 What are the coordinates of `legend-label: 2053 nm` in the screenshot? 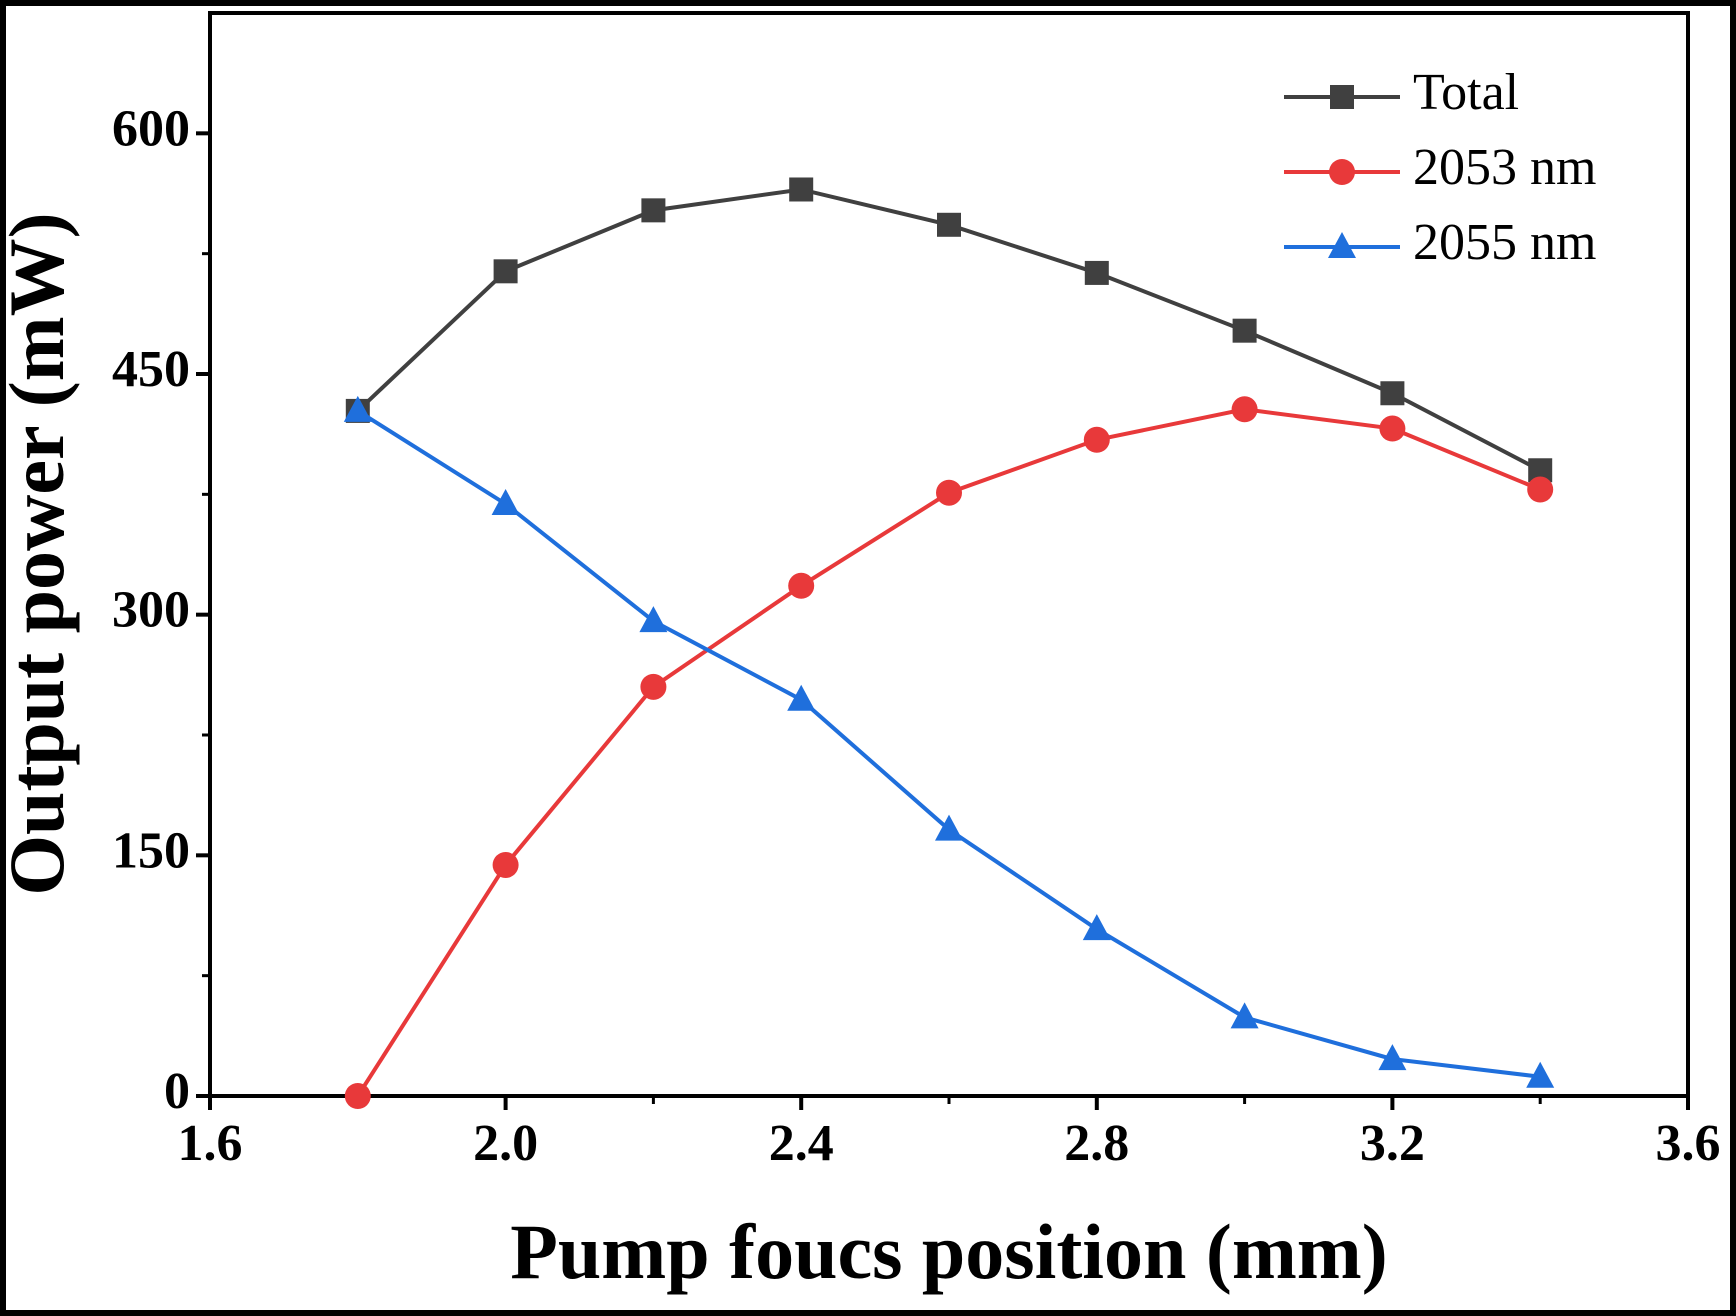 It's located at (1504, 167).